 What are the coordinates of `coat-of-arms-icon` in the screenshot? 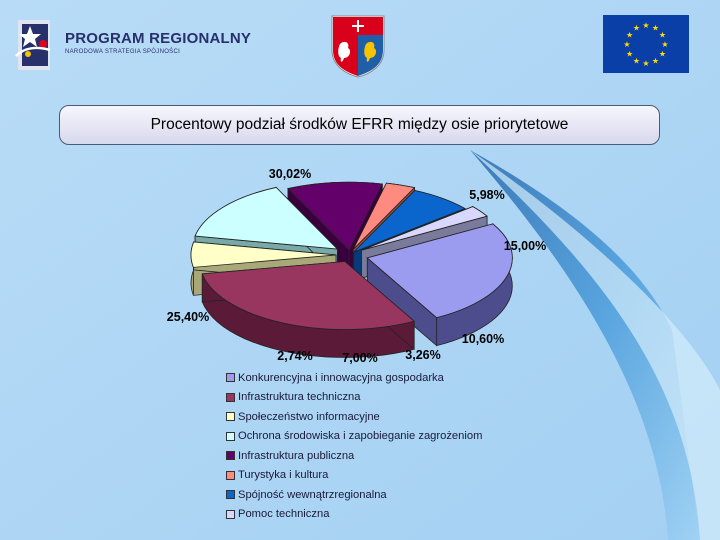 It's located at (358, 46).